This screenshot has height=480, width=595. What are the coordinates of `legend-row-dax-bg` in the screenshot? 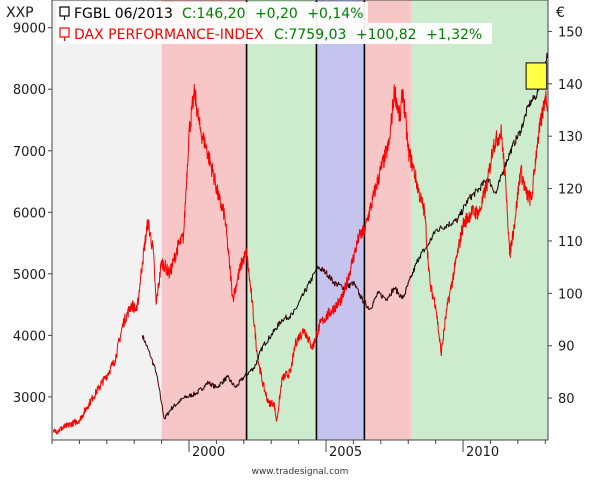 It's located at (274, 33).